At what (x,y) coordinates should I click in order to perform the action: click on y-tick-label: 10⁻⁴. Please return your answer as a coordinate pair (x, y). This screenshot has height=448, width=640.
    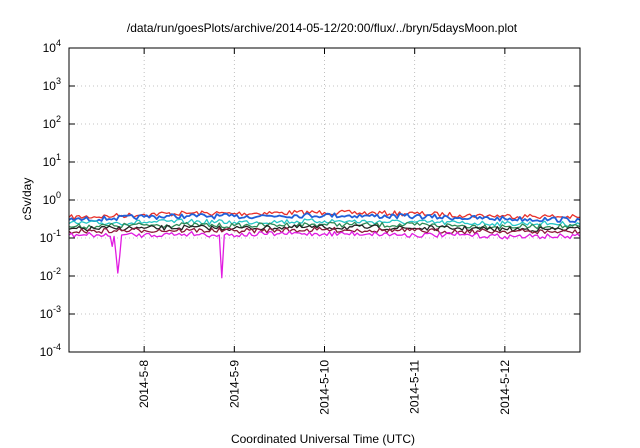
    Looking at the image, I should click on (50, 350).